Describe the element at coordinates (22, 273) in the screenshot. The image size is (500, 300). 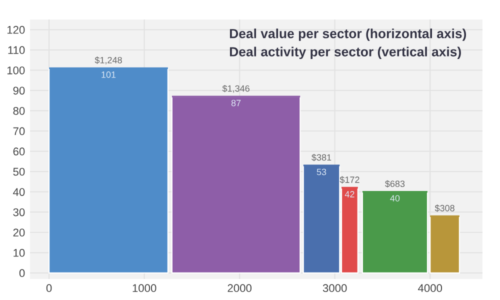
I see `y-tick-label: 0` at that location.